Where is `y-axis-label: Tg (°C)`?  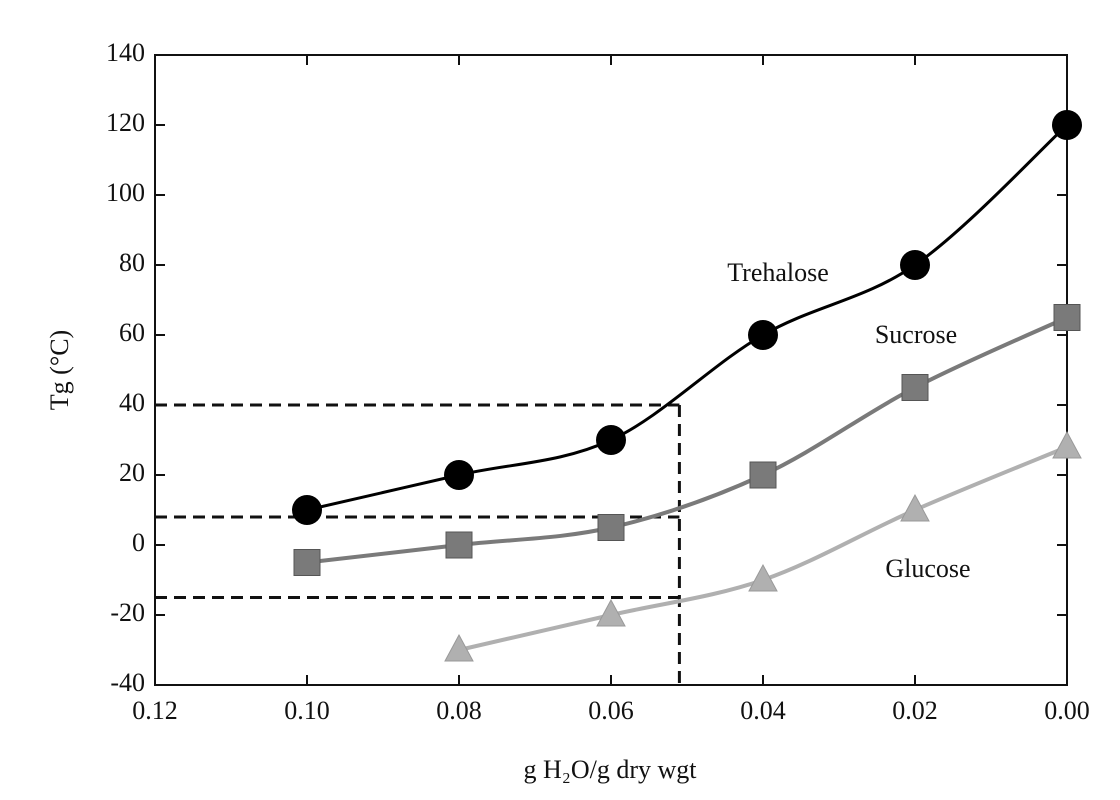 y-axis-label: Tg (°C) is located at coordinates (59, 370).